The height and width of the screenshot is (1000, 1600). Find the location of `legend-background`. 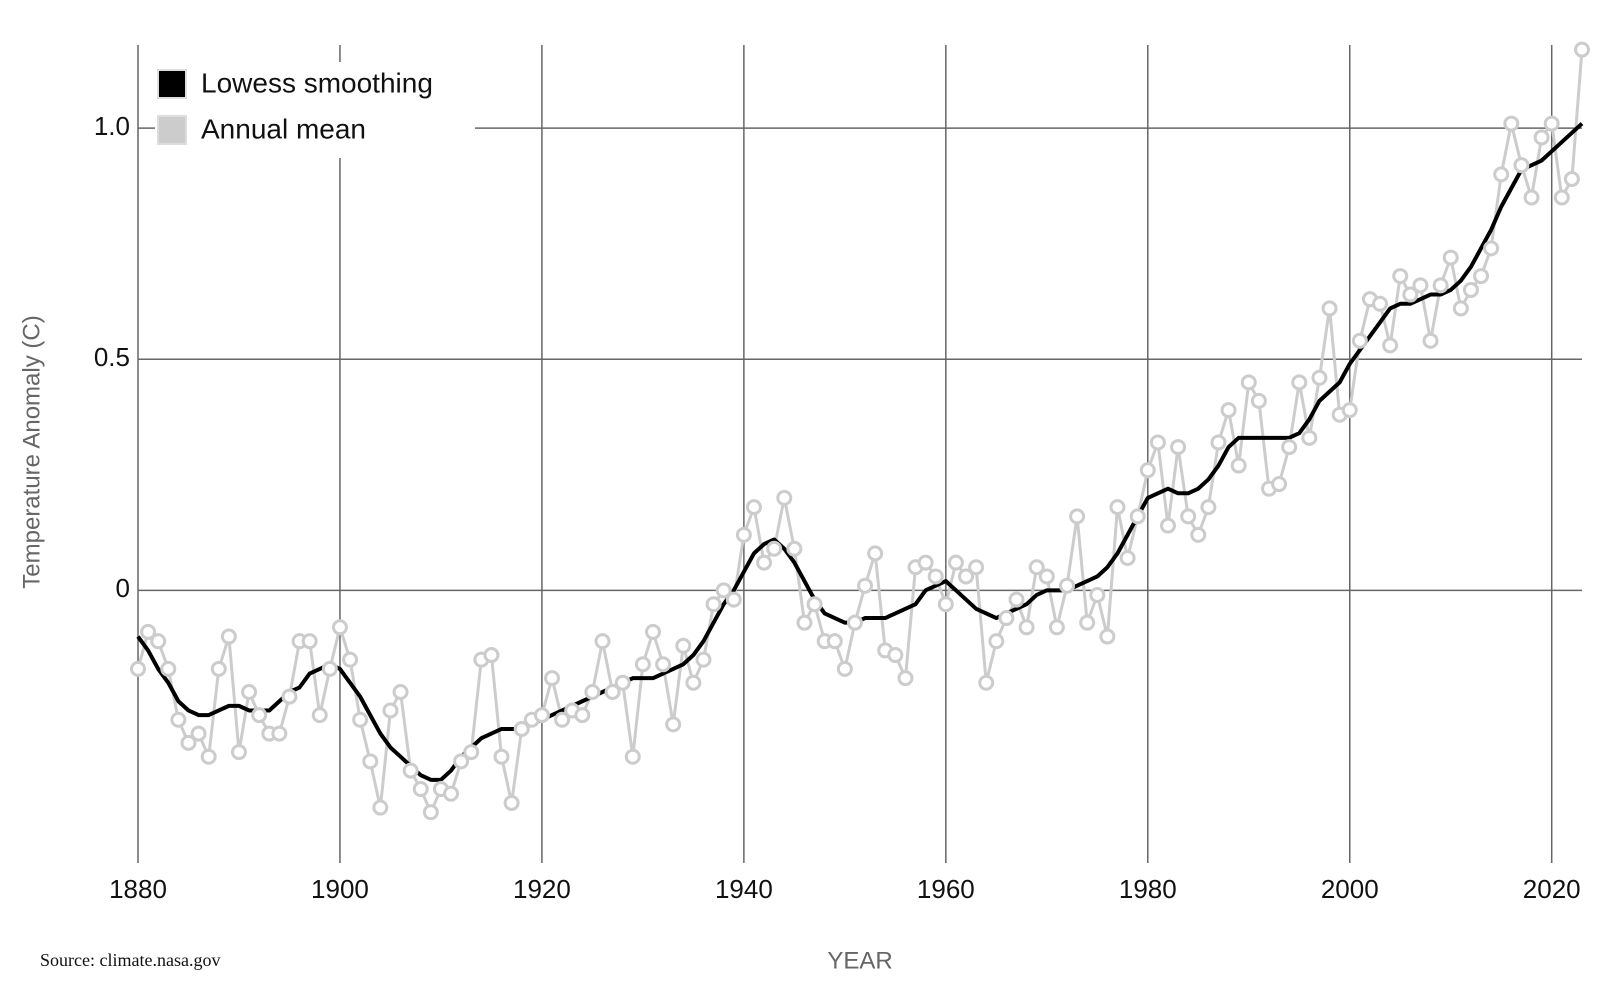

legend-background is located at coordinates (315, 110).